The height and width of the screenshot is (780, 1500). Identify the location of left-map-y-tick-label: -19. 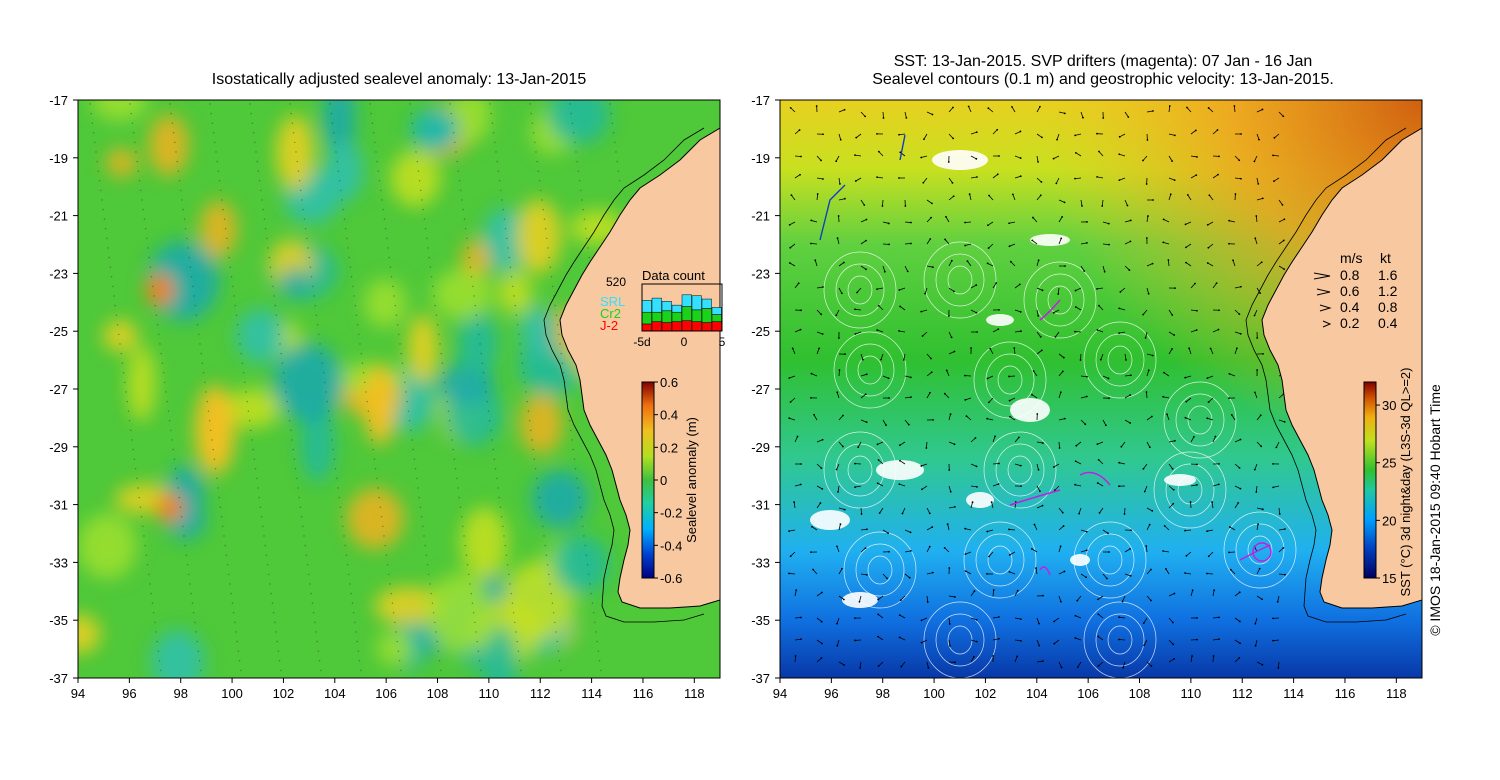
(58, 158).